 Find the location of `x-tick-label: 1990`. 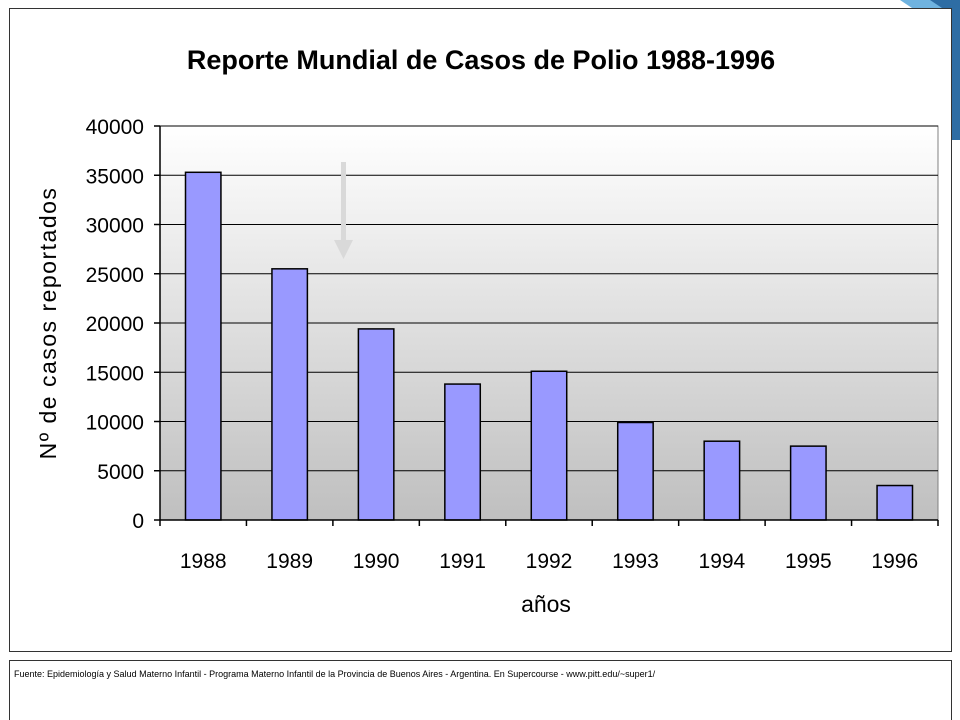

x-tick-label: 1990 is located at coordinates (376, 561).